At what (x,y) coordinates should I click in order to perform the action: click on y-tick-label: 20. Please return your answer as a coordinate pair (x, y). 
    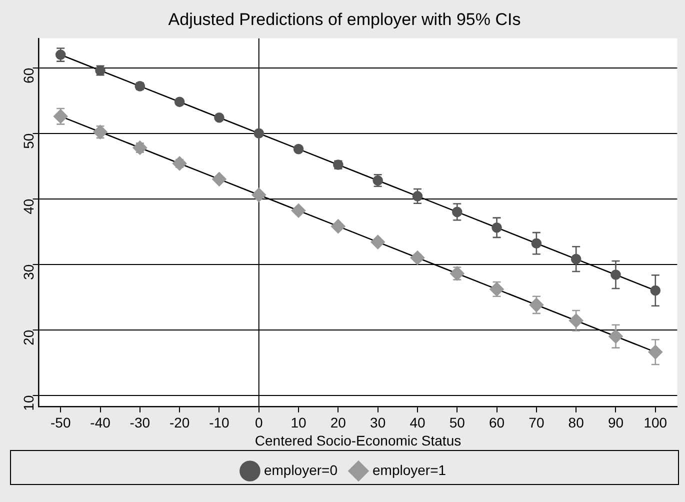
    Looking at the image, I should click on (28, 338).